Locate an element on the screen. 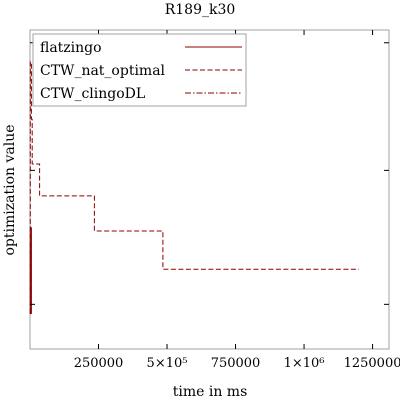 Image resolution: width=400 pixels, height=400 pixels. x-tick-label: 5×10⁵ is located at coordinates (167, 363).